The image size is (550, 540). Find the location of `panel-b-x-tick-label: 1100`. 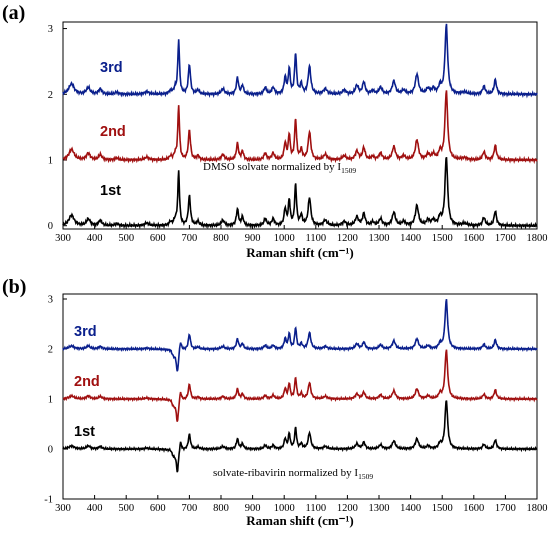

panel-b-x-tick-label: 1100 is located at coordinates (315, 508).